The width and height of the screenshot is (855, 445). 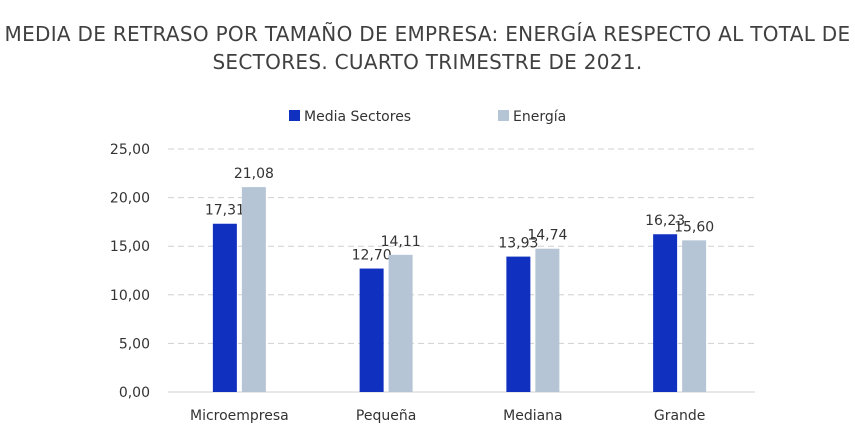 I want to click on y-tick-label: 5,00, so click(x=134, y=344).